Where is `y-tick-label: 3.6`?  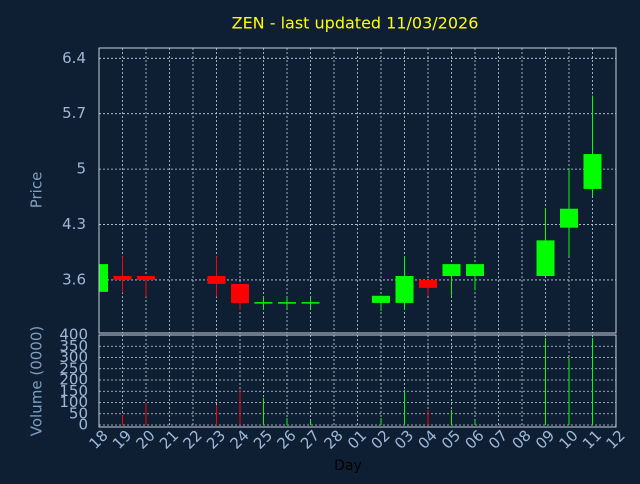 y-tick-label: 3.6 is located at coordinates (74, 279).